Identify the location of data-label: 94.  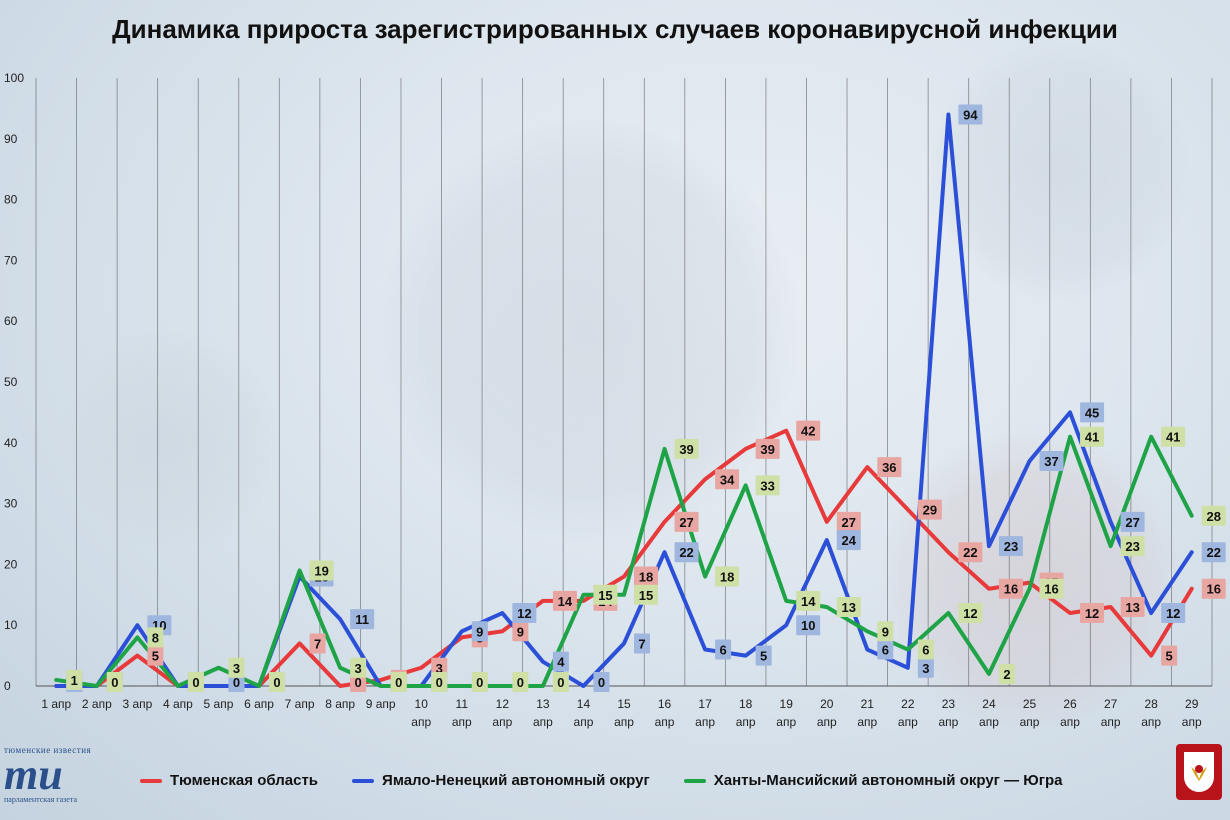
(970, 114).